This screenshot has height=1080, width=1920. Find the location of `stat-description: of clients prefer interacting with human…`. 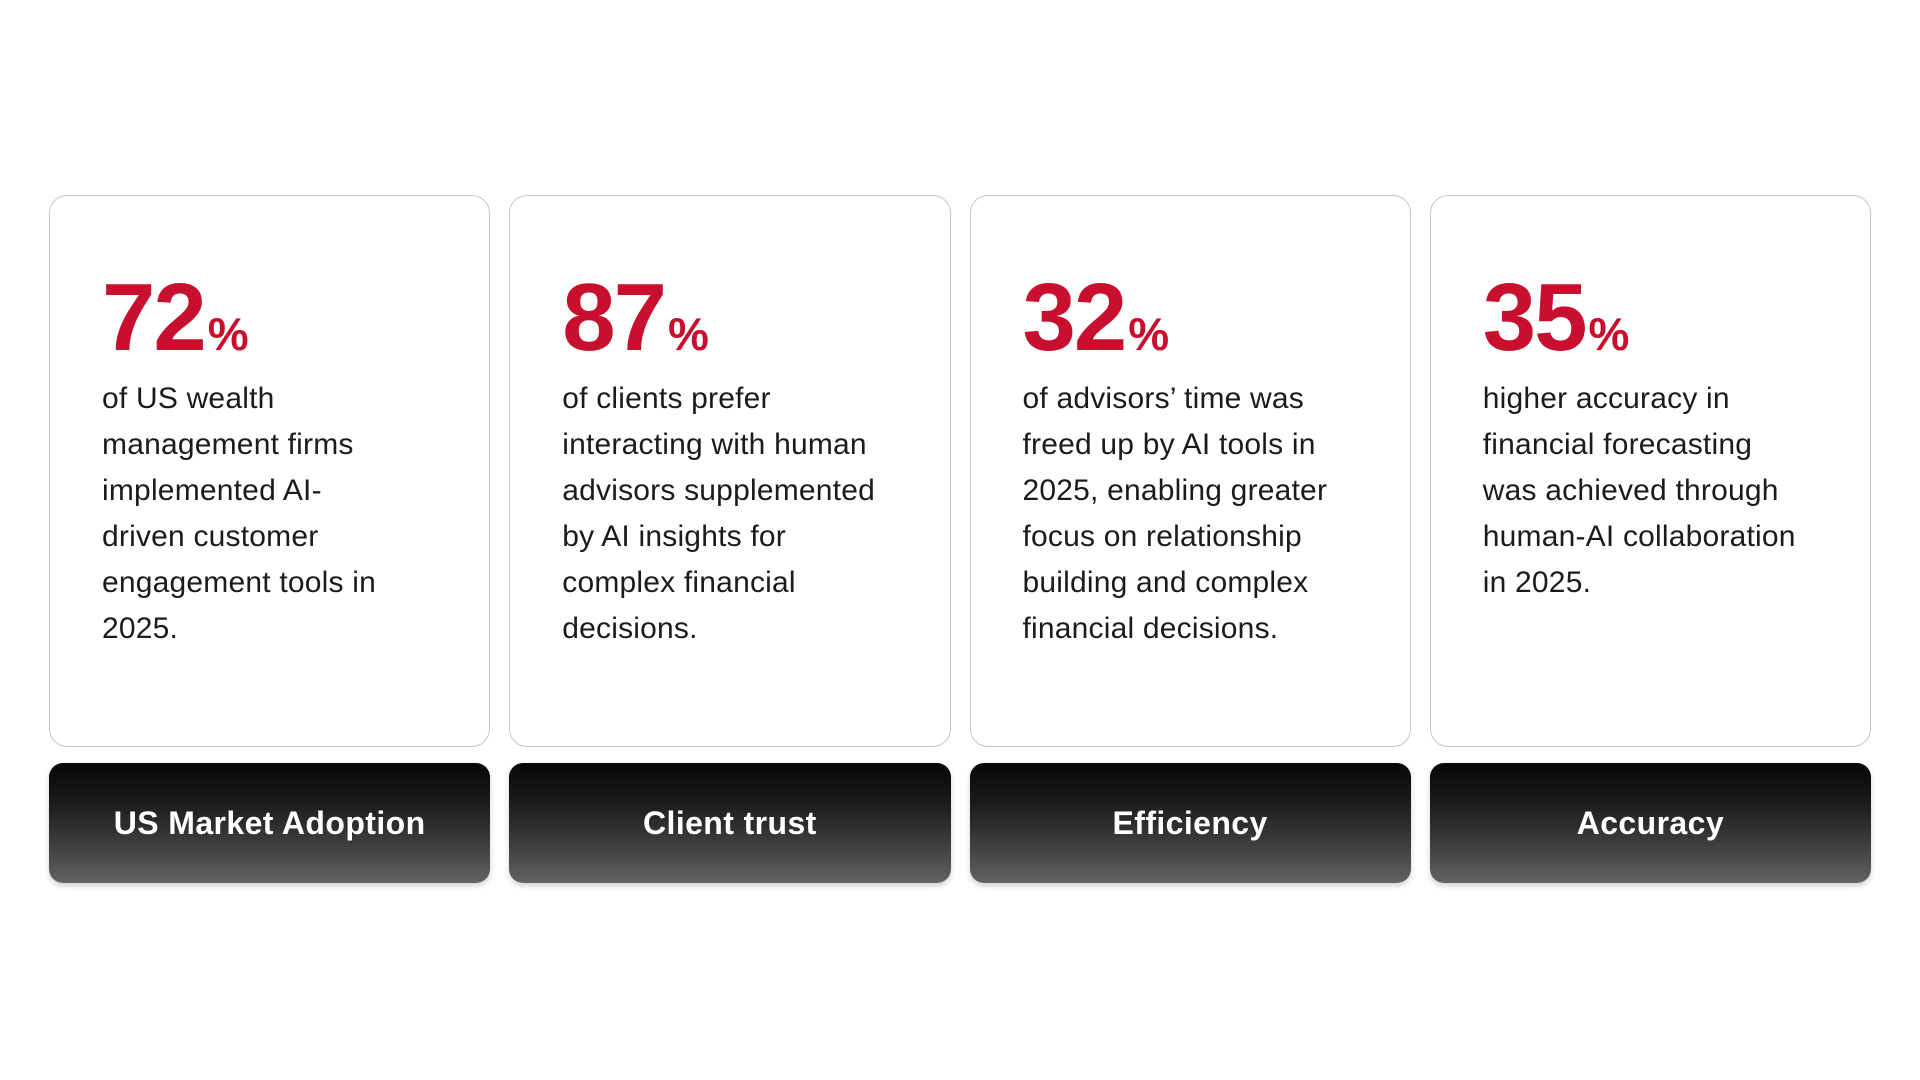

stat-description: of clients prefer interacting with human… is located at coordinates (718, 513).